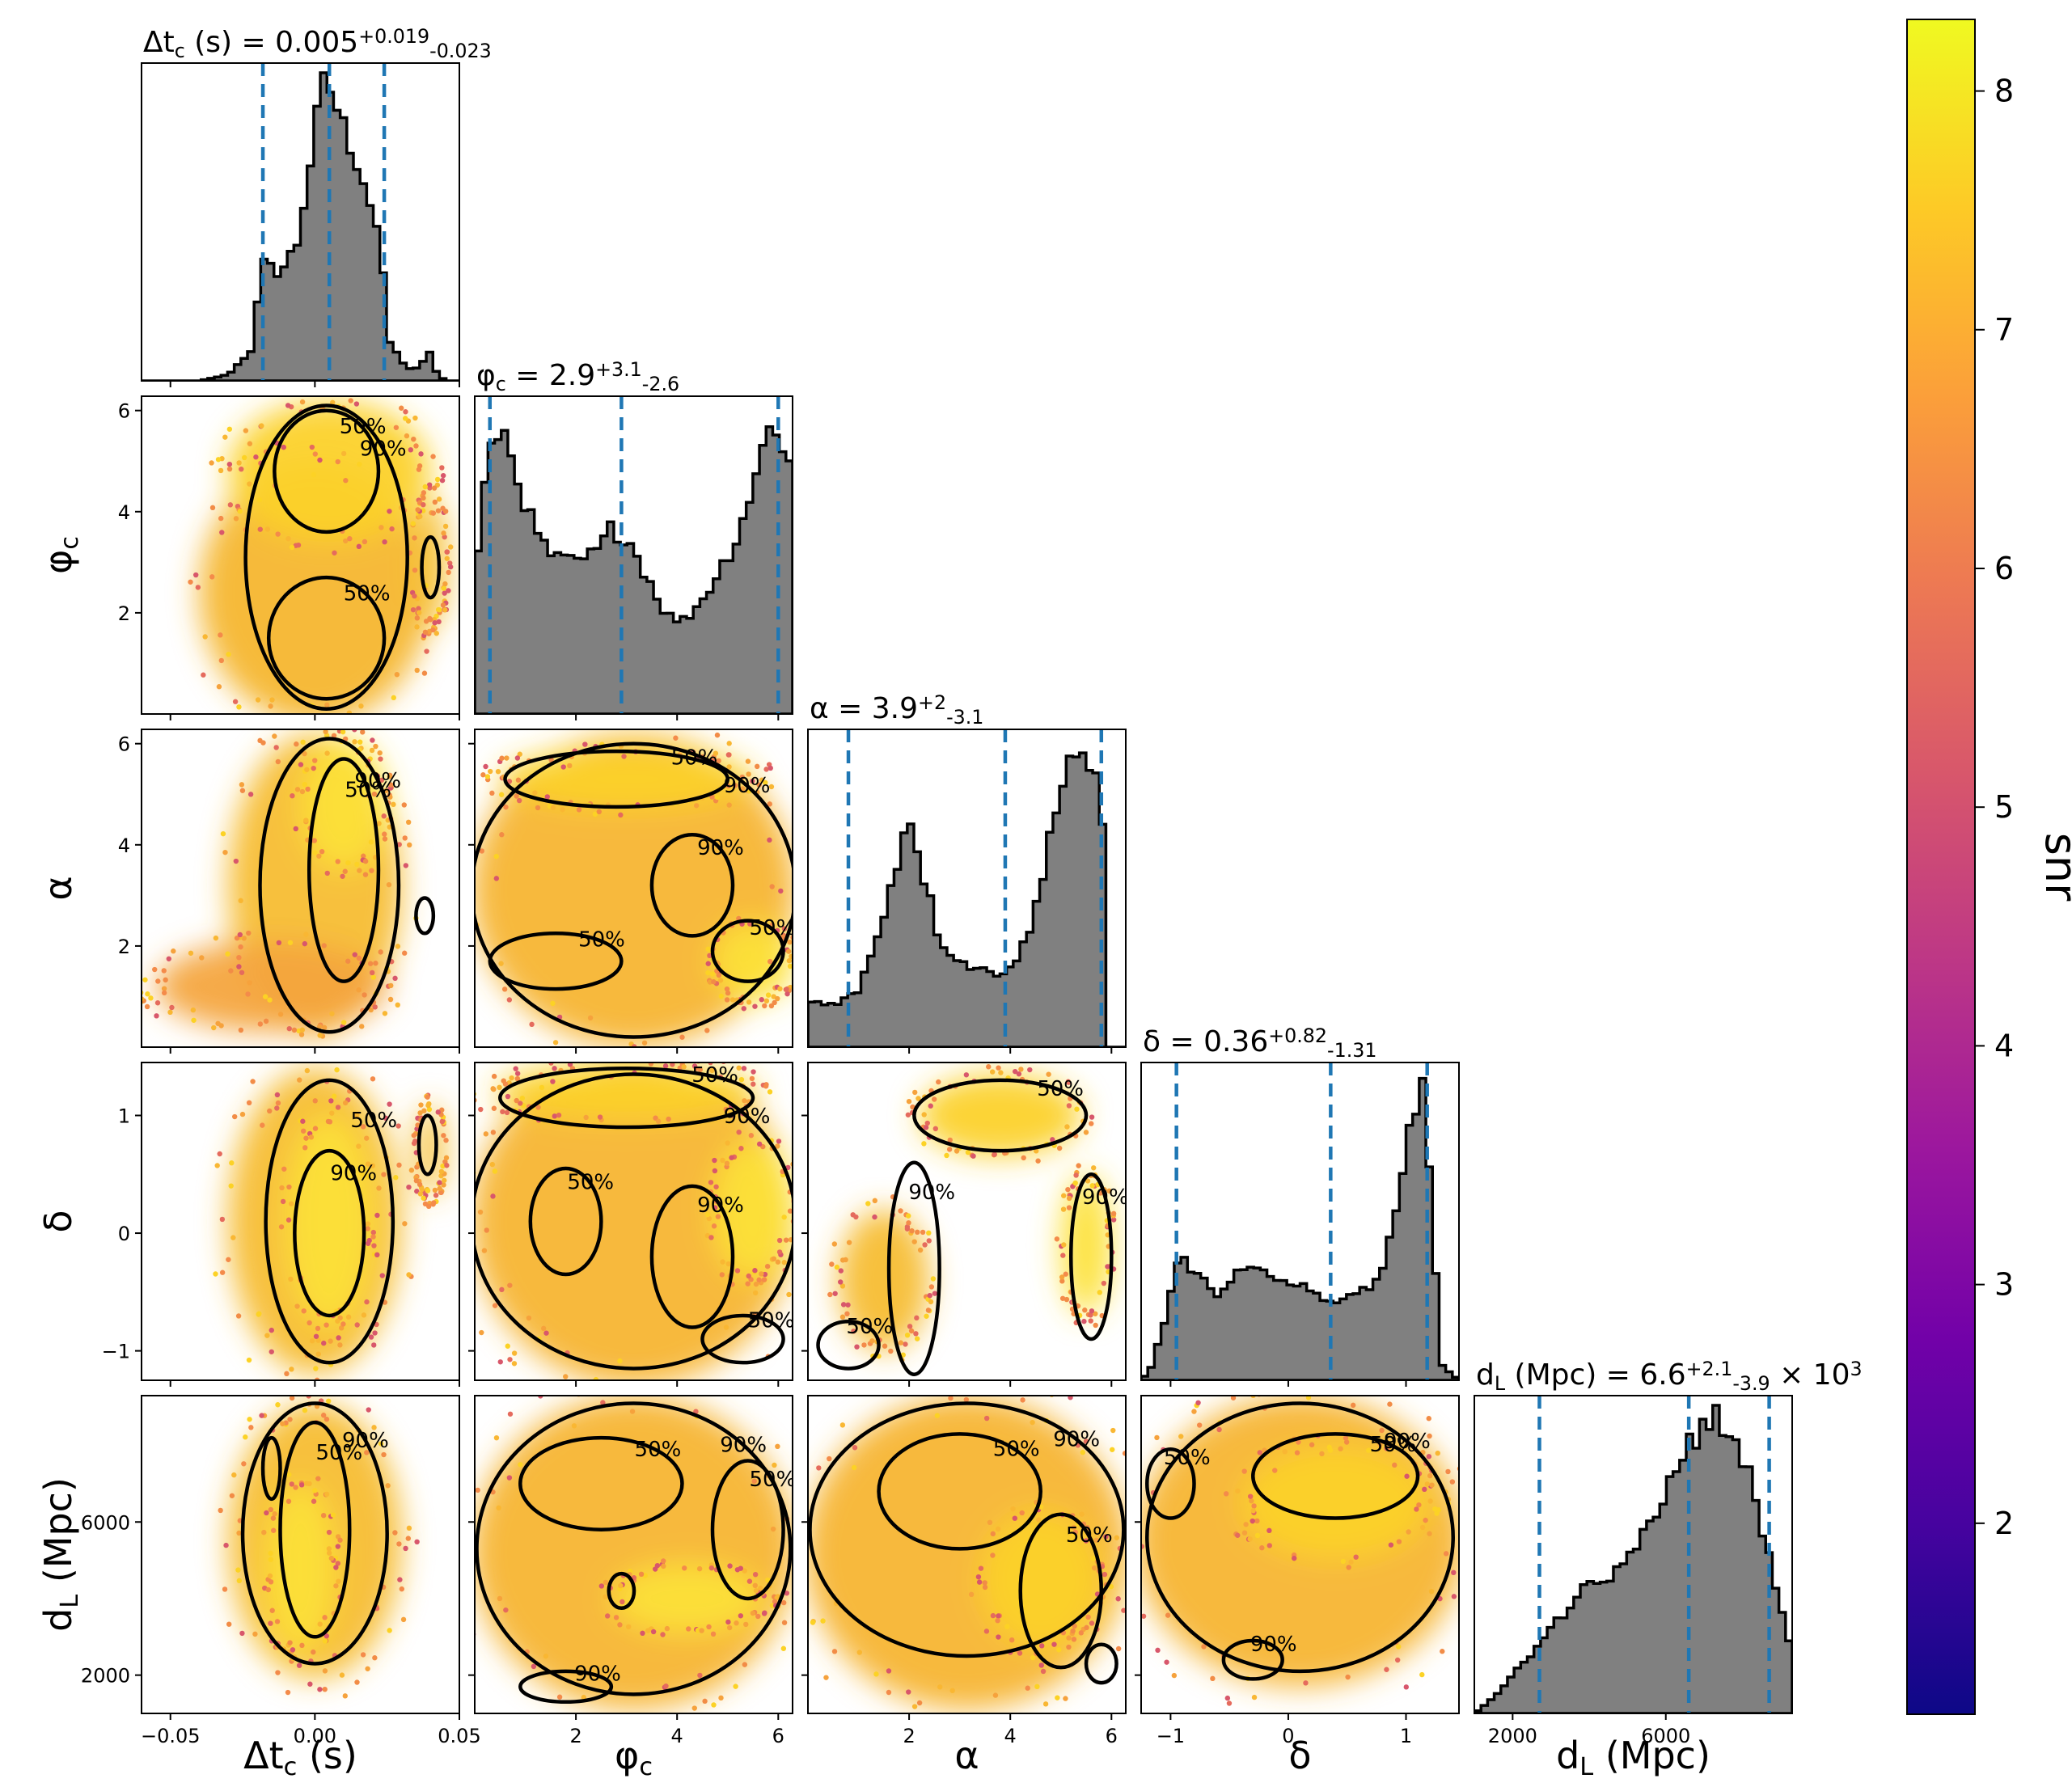 This screenshot has width=2072, height=1787. Describe the element at coordinates (1300, 1205) in the screenshot. I see `hist-panel-delta: δ = 0.36+0.82​-1.31​` at that location.